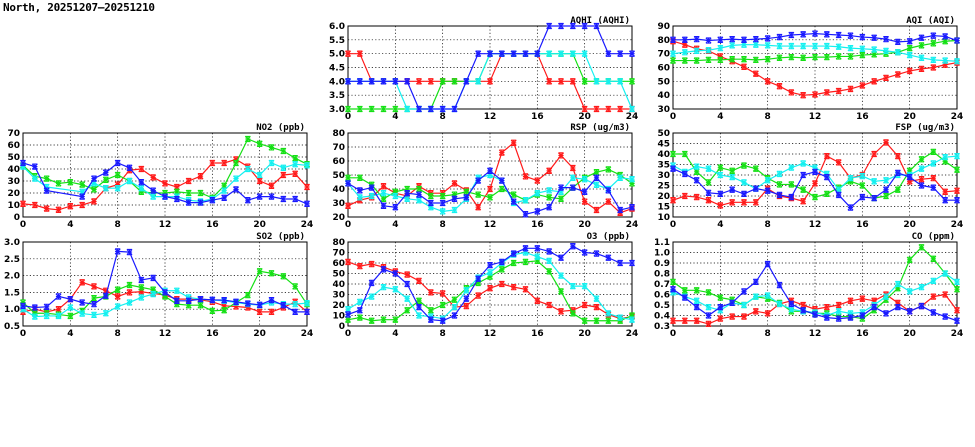  Describe the element at coordinates (338, 148) in the screenshot. I see `y-tick-label: 70` at that location.